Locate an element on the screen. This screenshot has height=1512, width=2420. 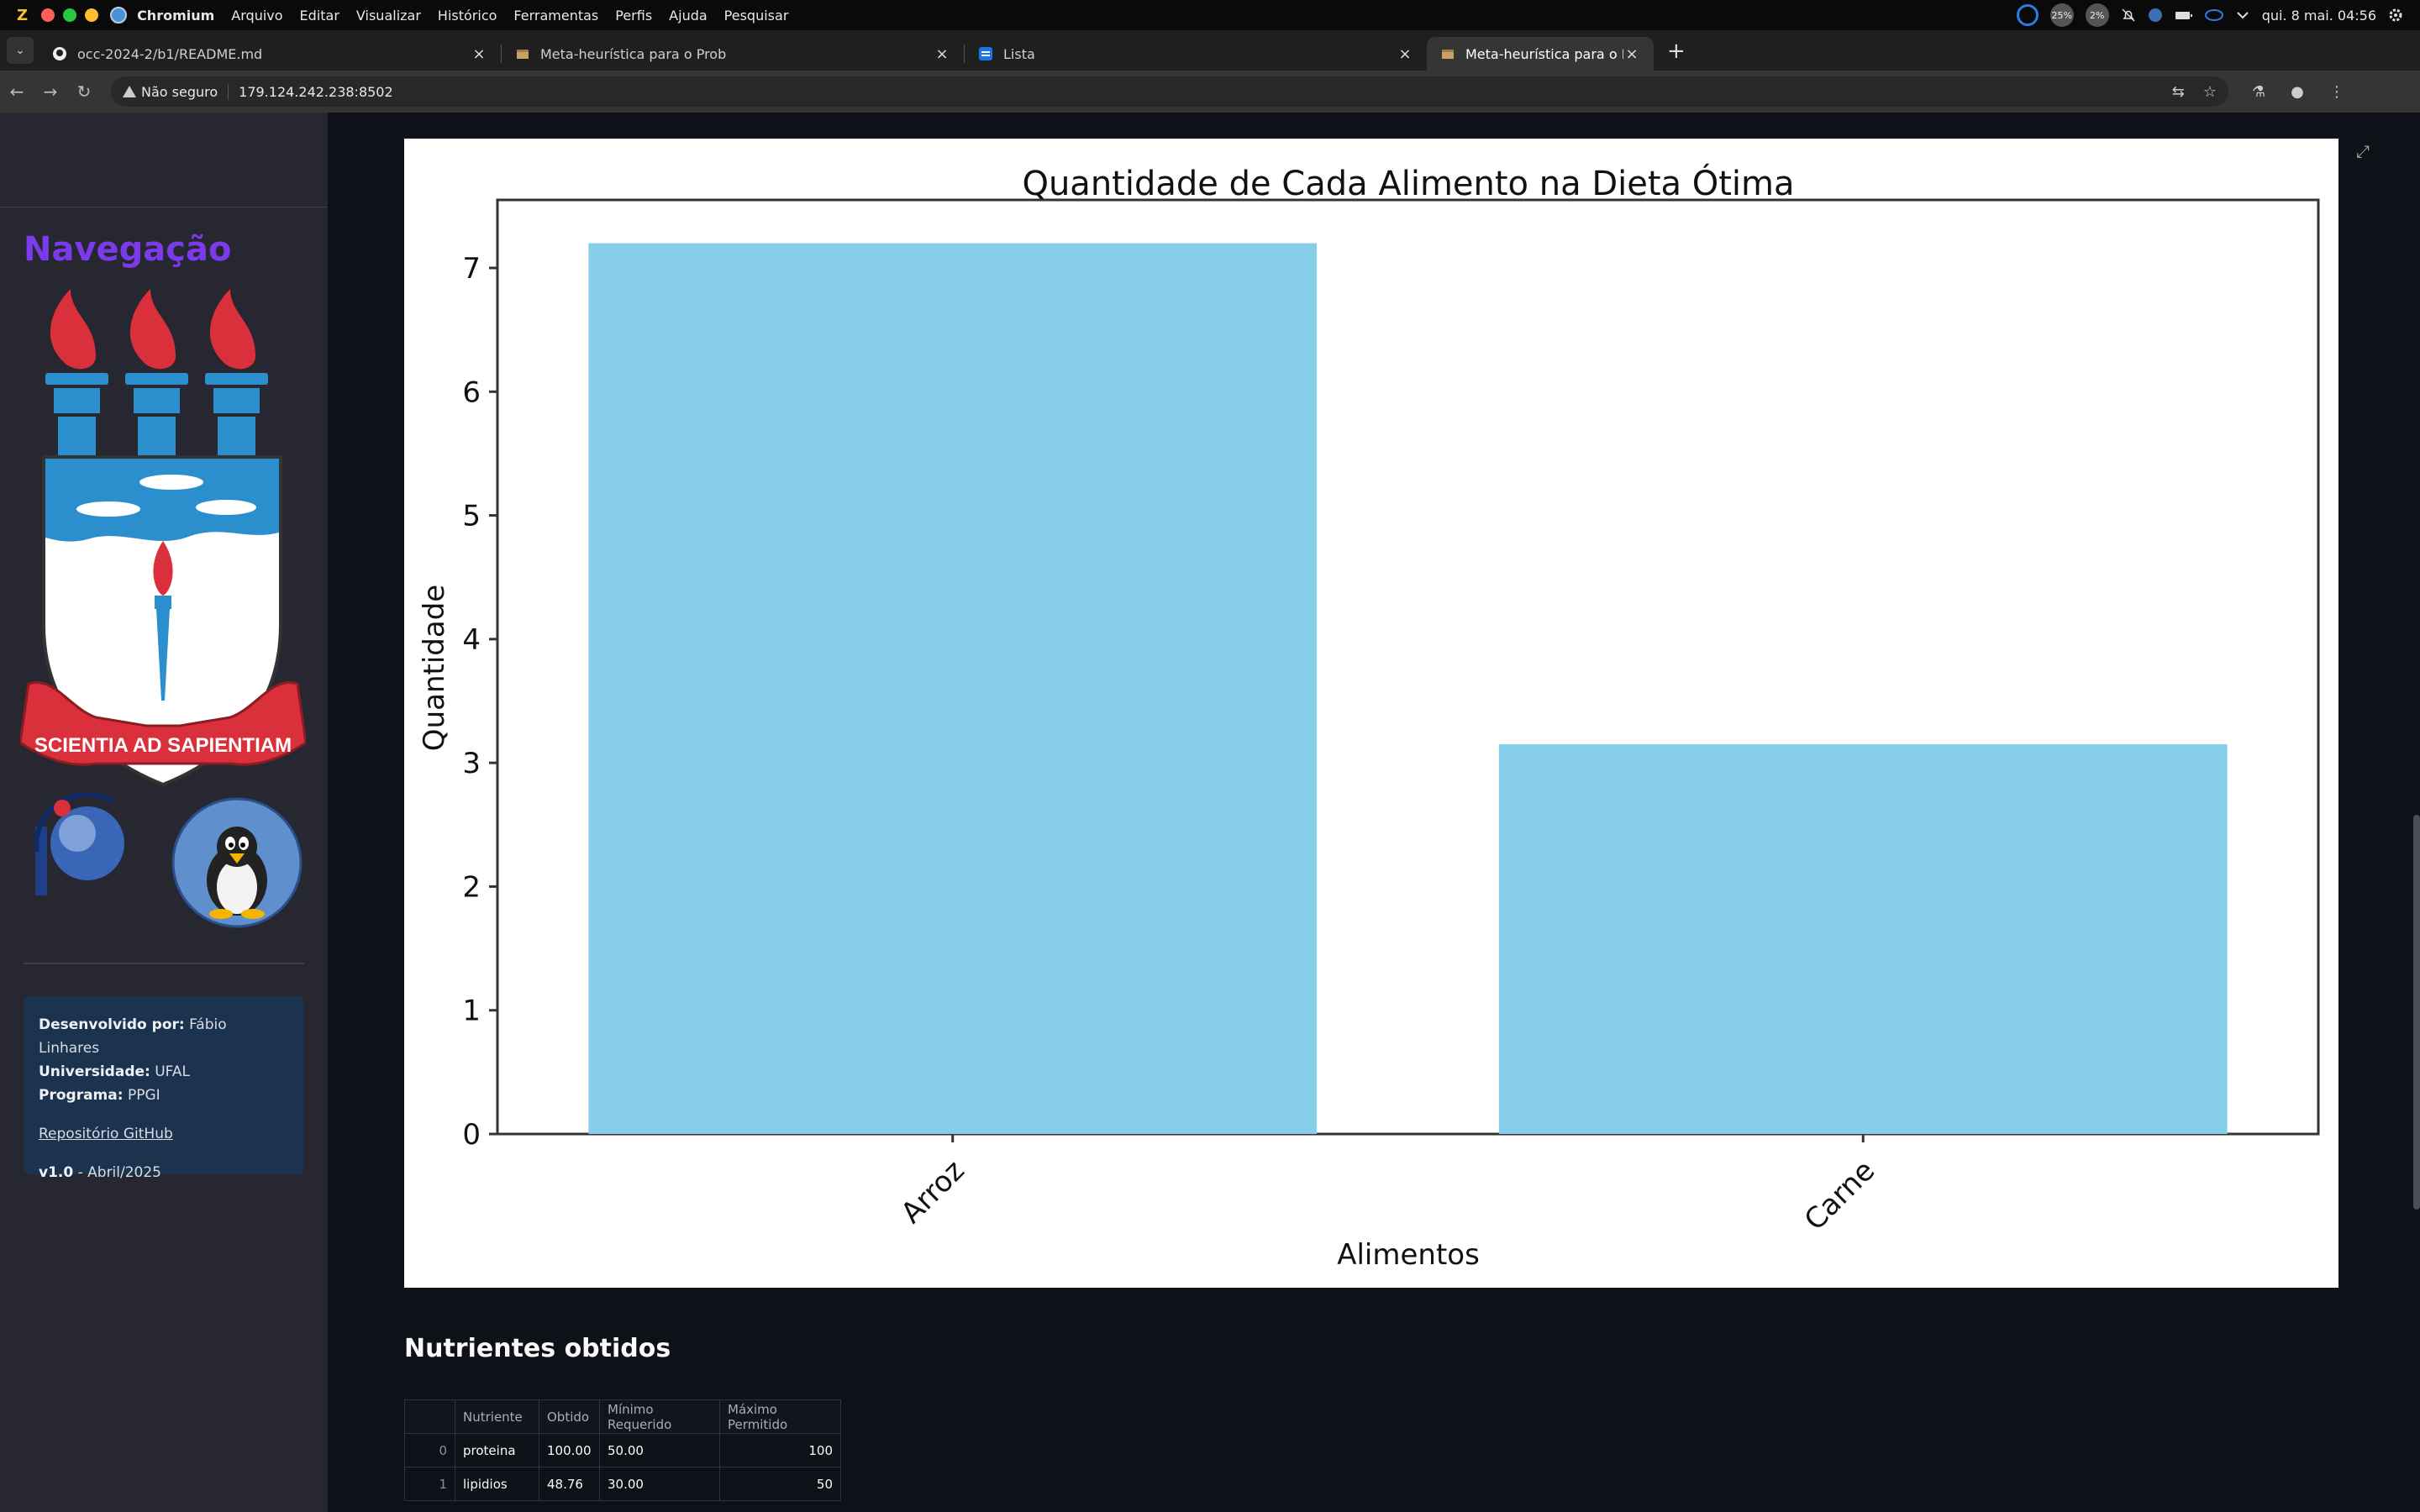
version-label: v1.0 is located at coordinates (56, 1172).